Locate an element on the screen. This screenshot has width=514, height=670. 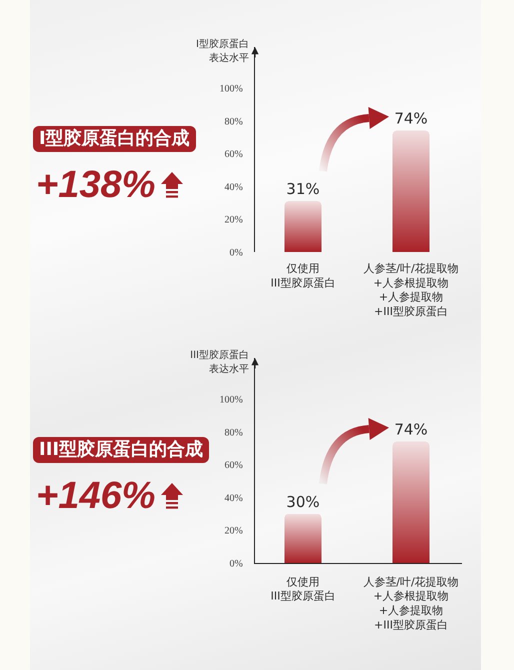
text: I型胶原蛋白的合成 is located at coordinates (114, 139).